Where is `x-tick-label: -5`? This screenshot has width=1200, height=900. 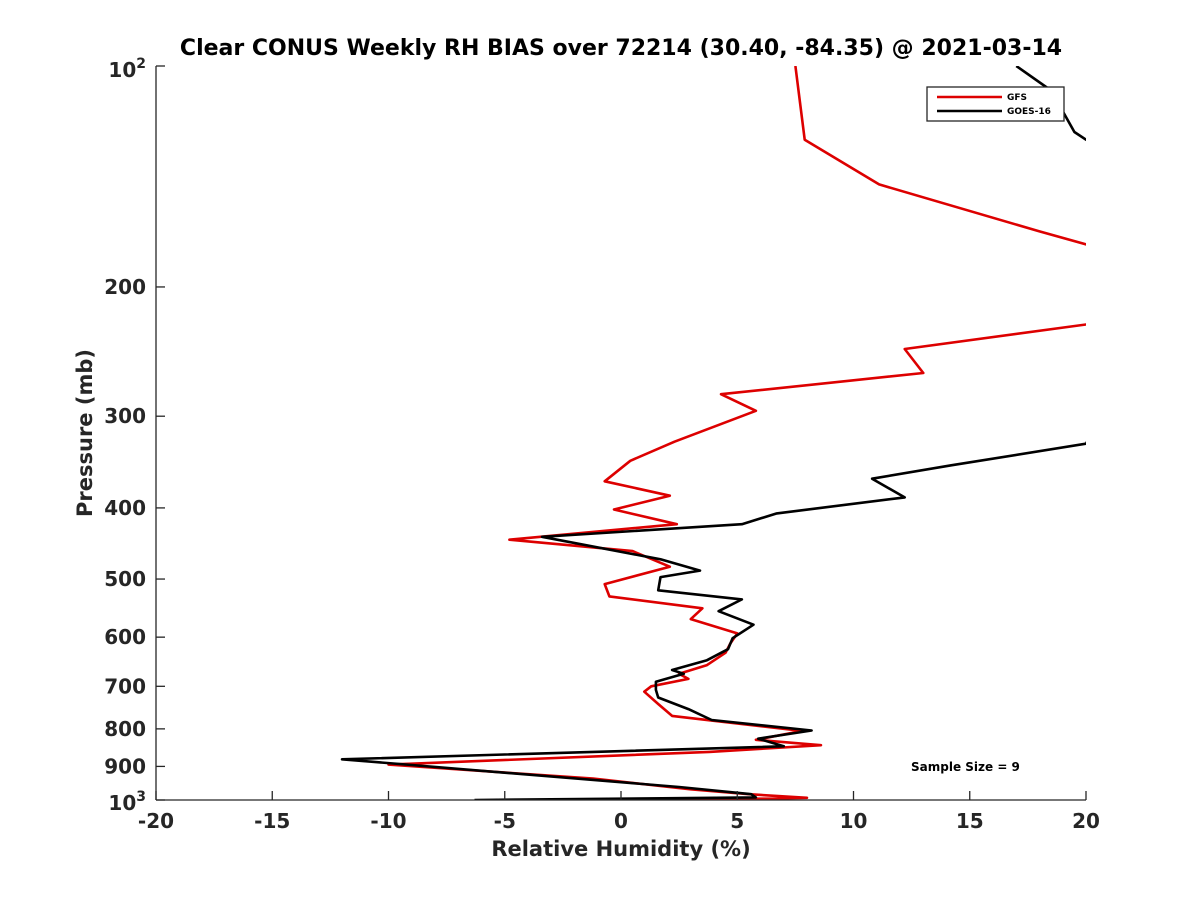 x-tick-label: -5 is located at coordinates (505, 821).